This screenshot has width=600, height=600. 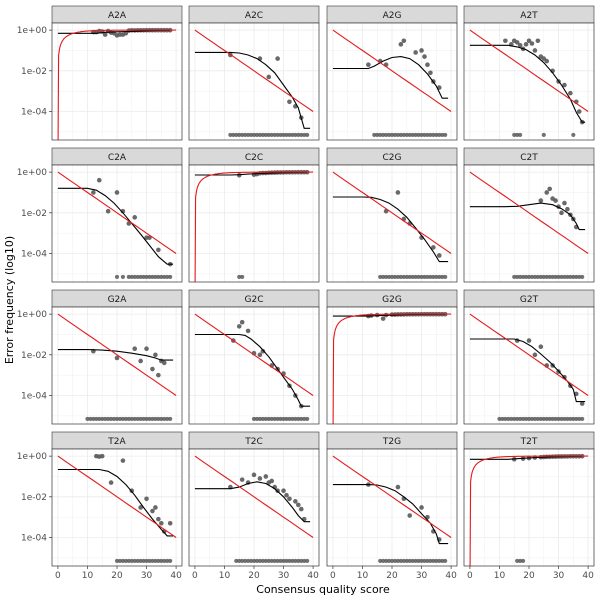 I want to click on fit-line, so click(x=115, y=355).